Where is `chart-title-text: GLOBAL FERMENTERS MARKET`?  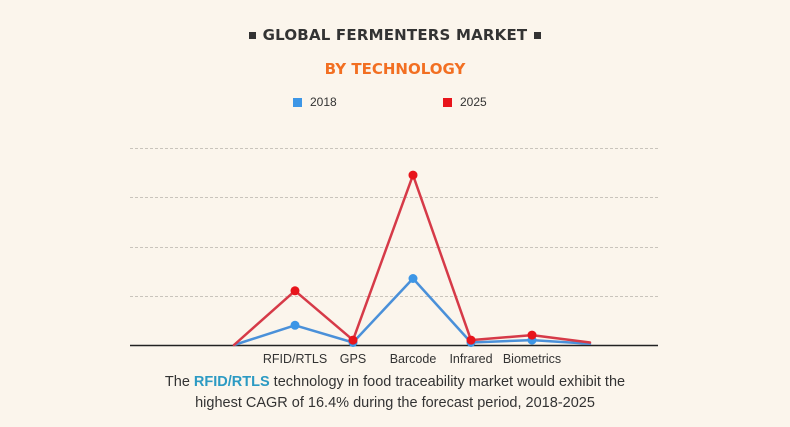
chart-title-text: GLOBAL FERMENTERS MARKET is located at coordinates (395, 35).